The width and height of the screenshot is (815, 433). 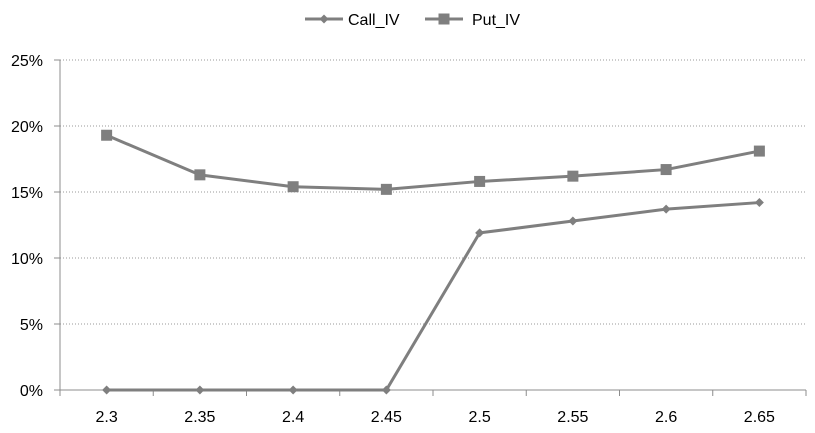 What do you see at coordinates (27, 226) in the screenshot?
I see `y-axis-tick-labels: 0% 5% 10% 15% 20% 25%` at bounding box center [27, 226].